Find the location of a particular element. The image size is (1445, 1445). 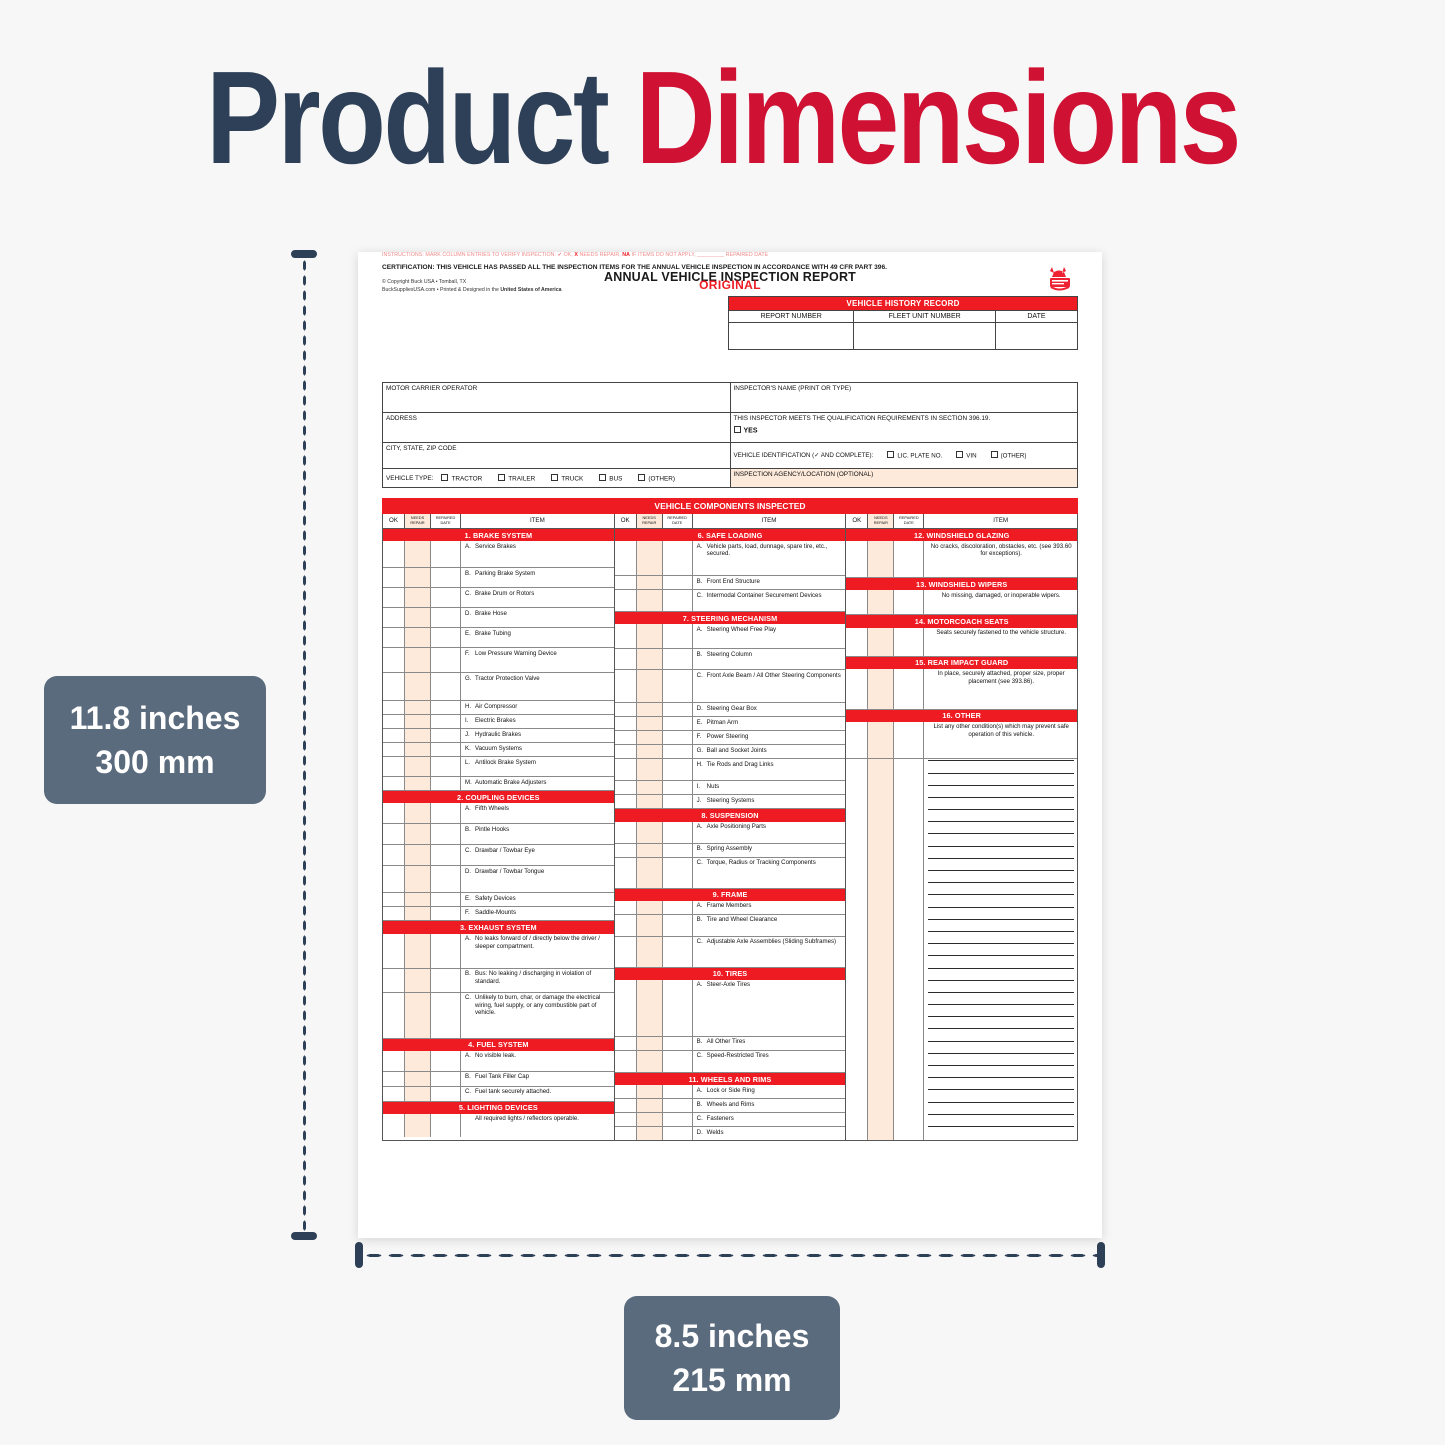

vehicle-type-option-other: (OTHER) is located at coordinates (656, 477).